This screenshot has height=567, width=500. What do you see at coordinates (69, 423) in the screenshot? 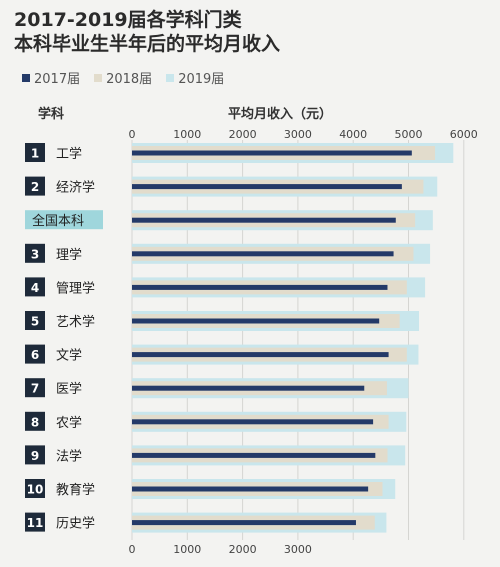
I see `category-label-rank-8: 农学` at bounding box center [69, 423].